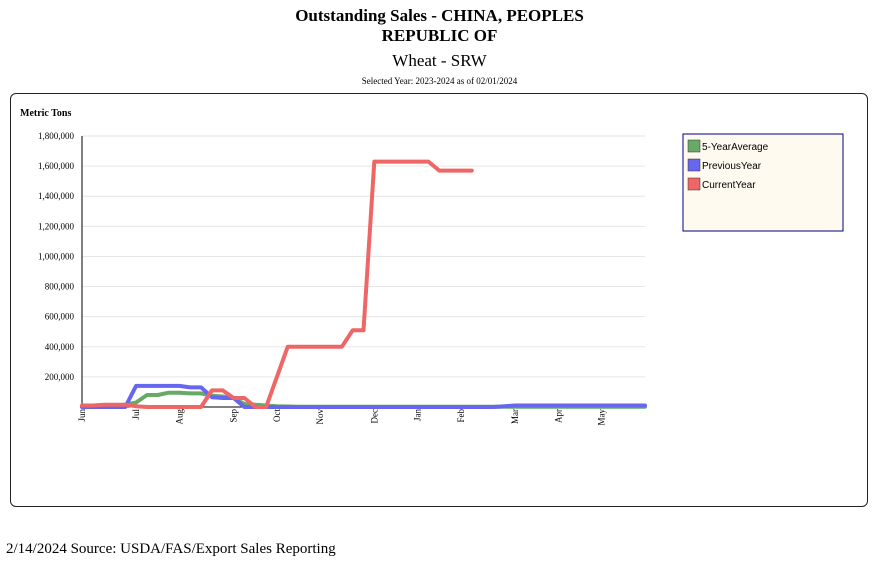 The width and height of the screenshot is (879, 562). What do you see at coordinates (558, 416) in the screenshot?
I see `x-tick-label: Apr` at bounding box center [558, 416].